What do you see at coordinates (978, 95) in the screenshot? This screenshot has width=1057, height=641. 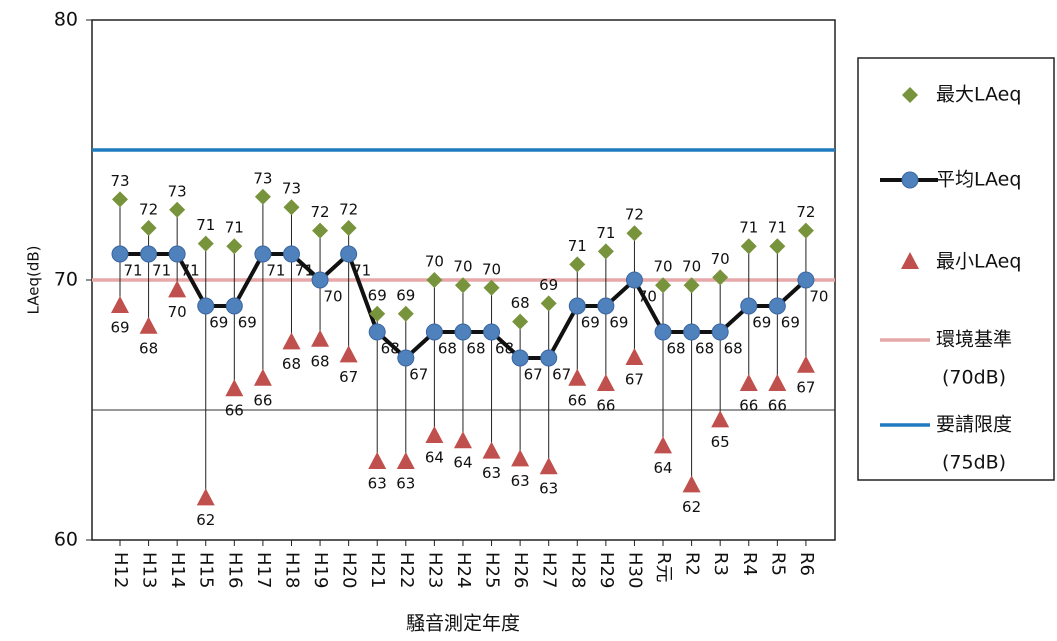 I see `legend-label: 最大LAeq` at bounding box center [978, 95].